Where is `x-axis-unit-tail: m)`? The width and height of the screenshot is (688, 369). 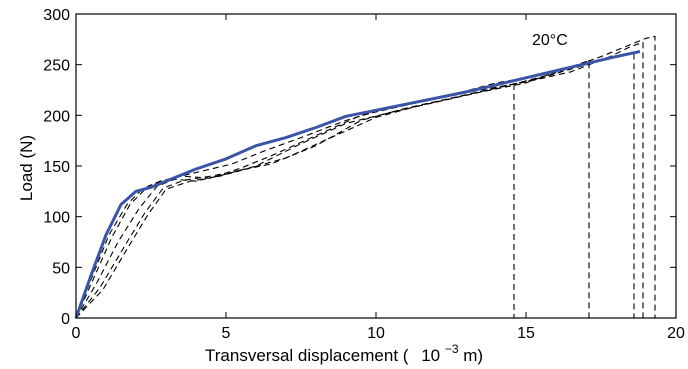 x-axis-unit-tail: m) is located at coordinates (473, 355).